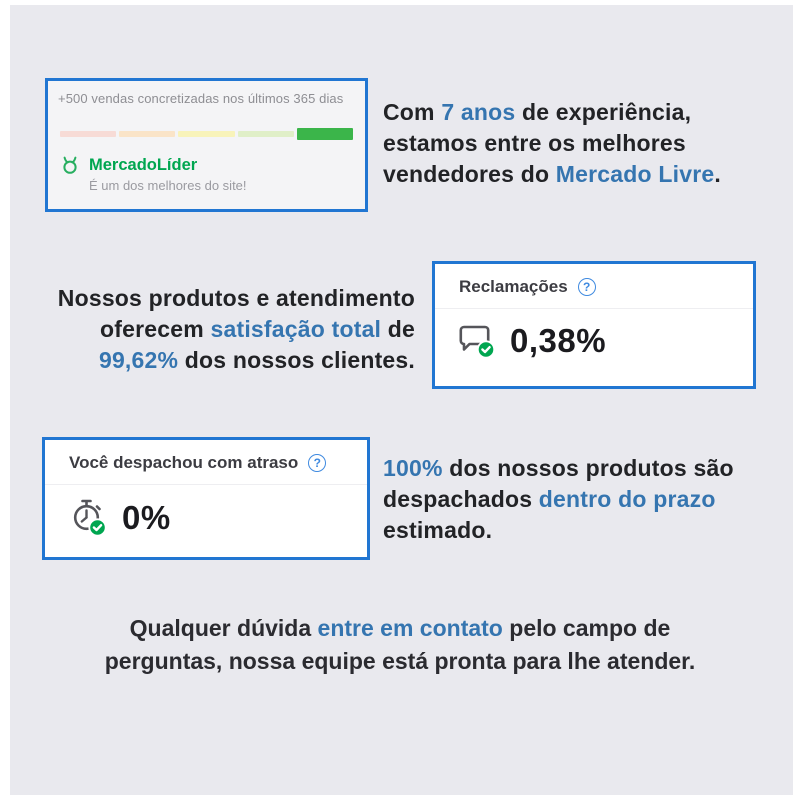 Image resolution: width=800 pixels, height=800 pixels. I want to click on complaints-card-body: 0,38%, so click(594, 334).